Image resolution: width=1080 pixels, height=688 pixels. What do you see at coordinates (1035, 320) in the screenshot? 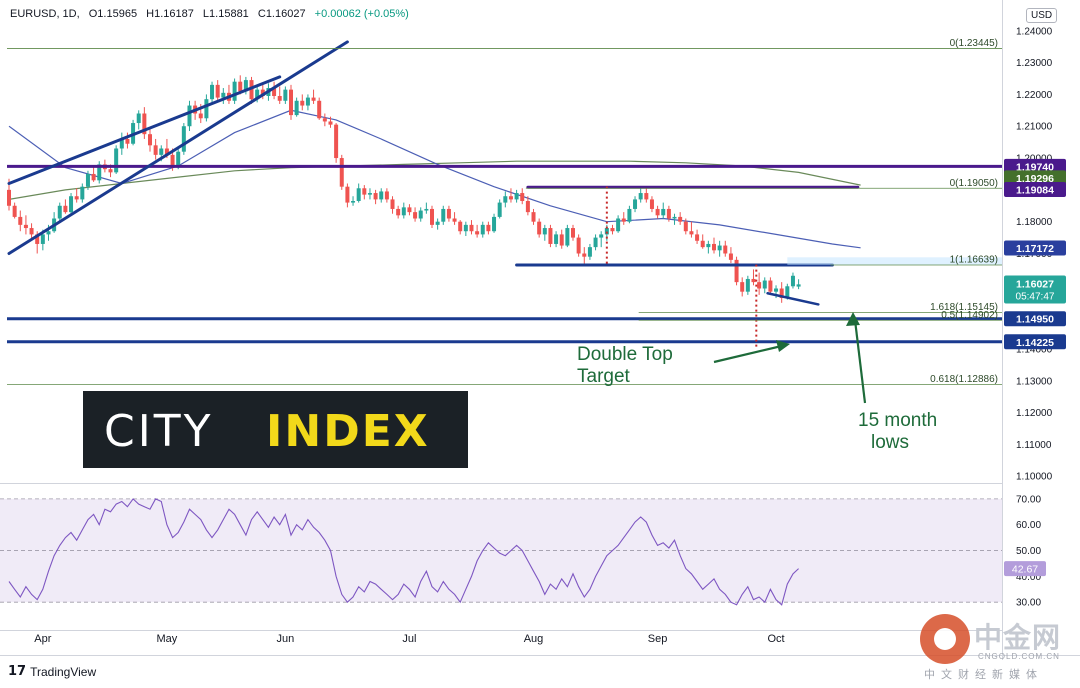
I see `price-tag-text: 1.14950` at bounding box center [1035, 320].